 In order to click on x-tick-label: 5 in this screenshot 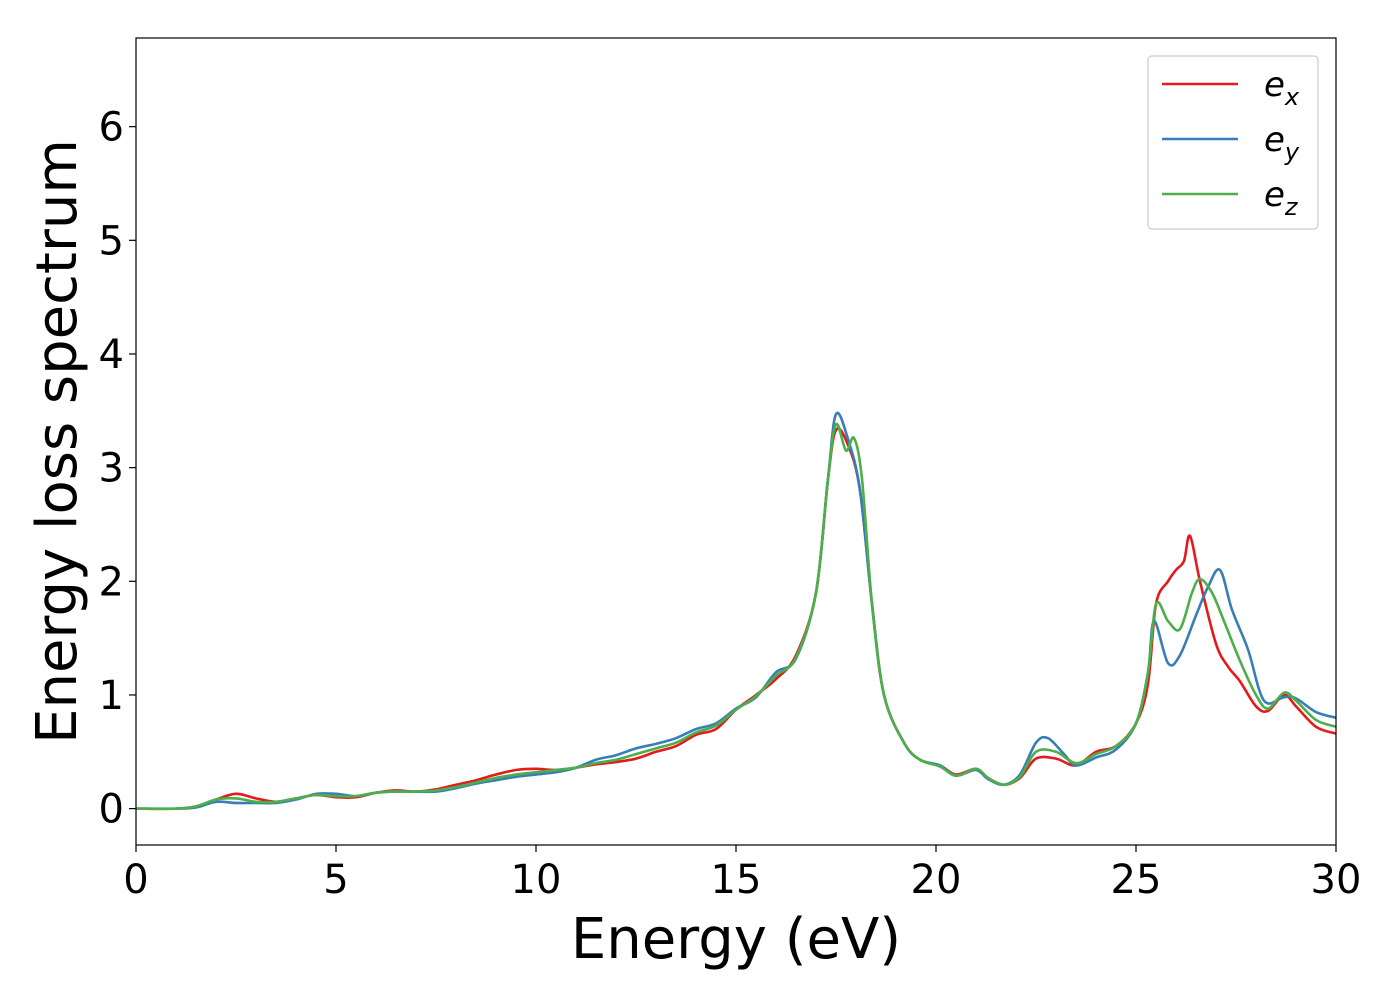, I will do `click(335, 880)`.